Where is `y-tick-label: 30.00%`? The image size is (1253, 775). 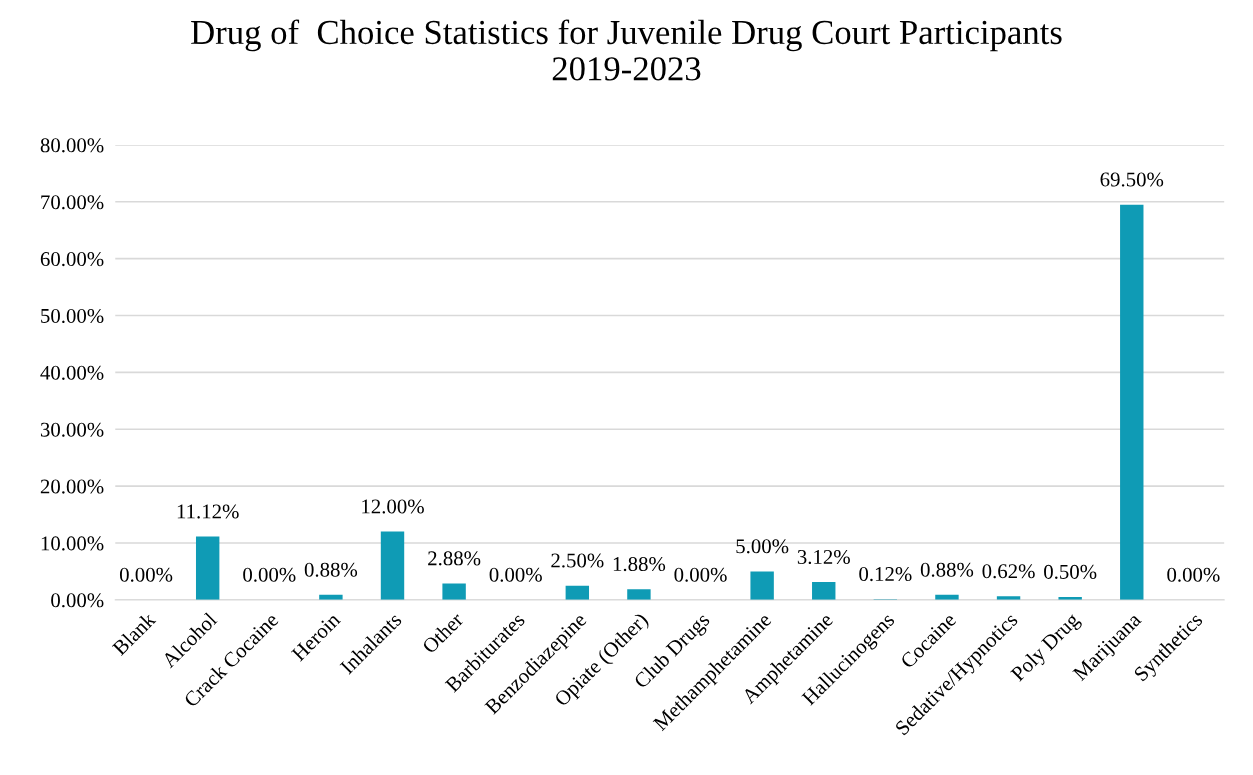
y-tick-label: 30.00% is located at coordinates (72, 429).